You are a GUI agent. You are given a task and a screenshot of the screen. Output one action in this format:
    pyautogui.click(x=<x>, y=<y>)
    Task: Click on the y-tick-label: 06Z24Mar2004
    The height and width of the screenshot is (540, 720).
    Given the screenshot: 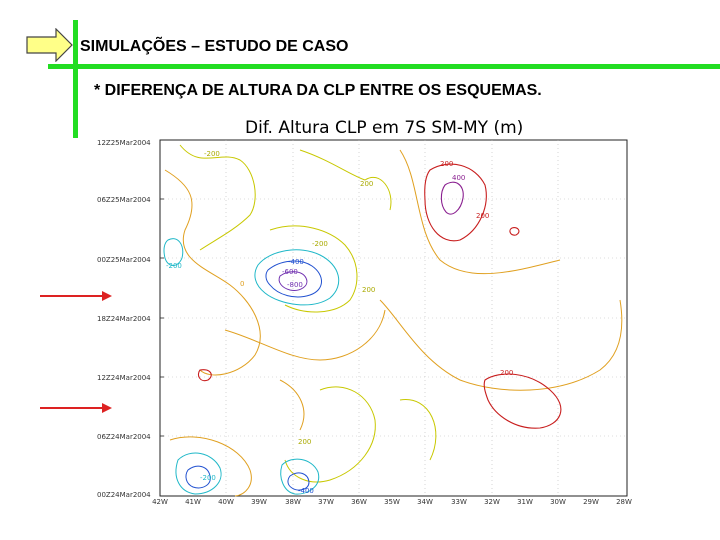 What is the action you would take?
    pyautogui.click(x=124, y=437)
    